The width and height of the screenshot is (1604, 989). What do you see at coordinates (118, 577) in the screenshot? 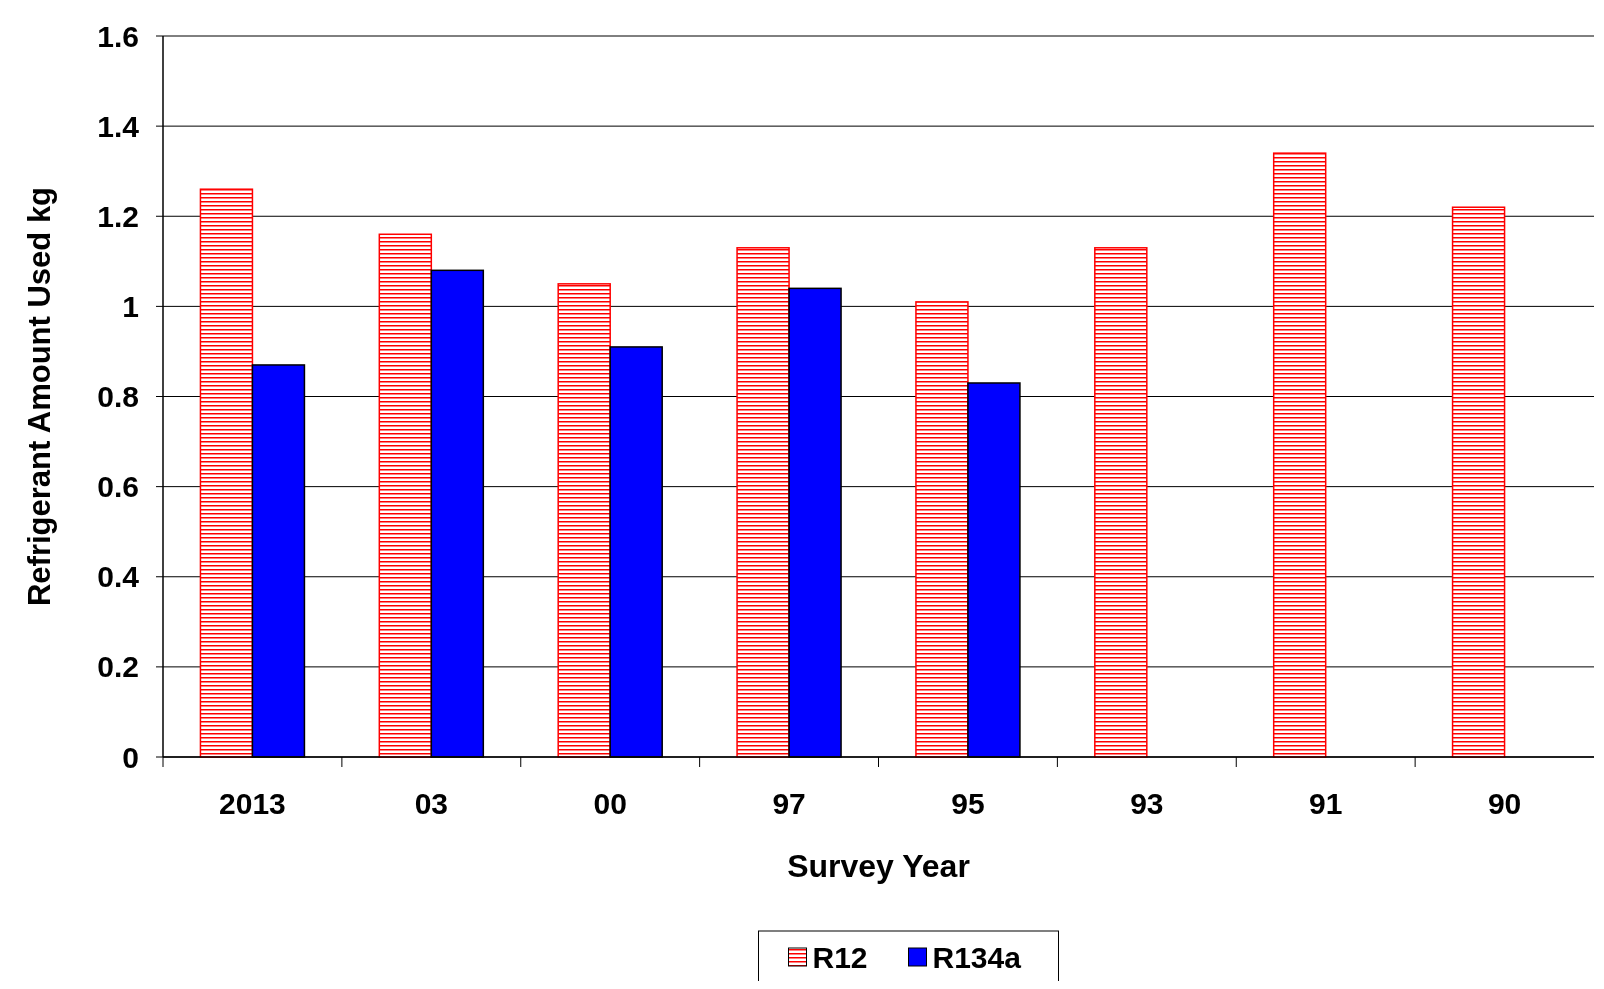
I see `y-tick-label: 0.4` at bounding box center [118, 577].